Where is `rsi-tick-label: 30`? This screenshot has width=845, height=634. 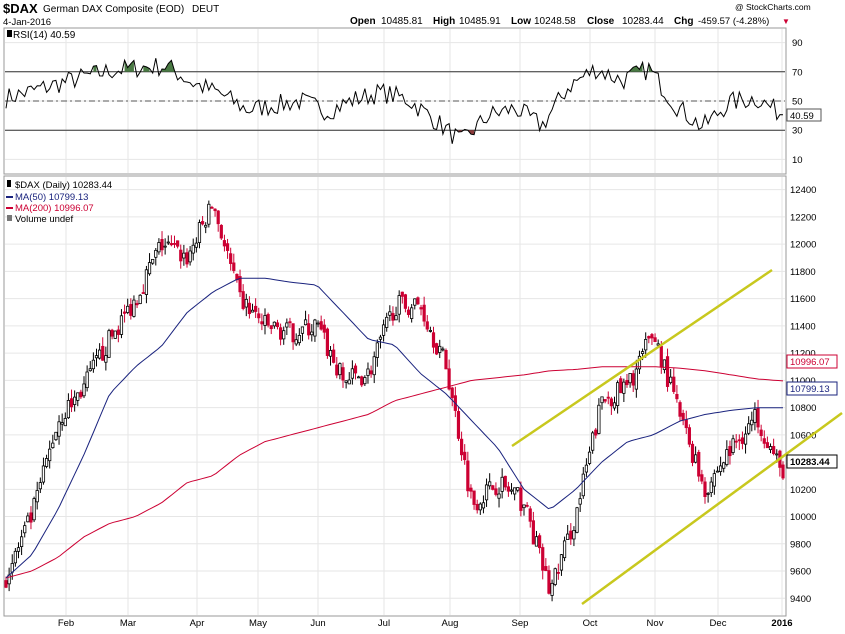
rsi-tick-label: 30 is located at coordinates (797, 131).